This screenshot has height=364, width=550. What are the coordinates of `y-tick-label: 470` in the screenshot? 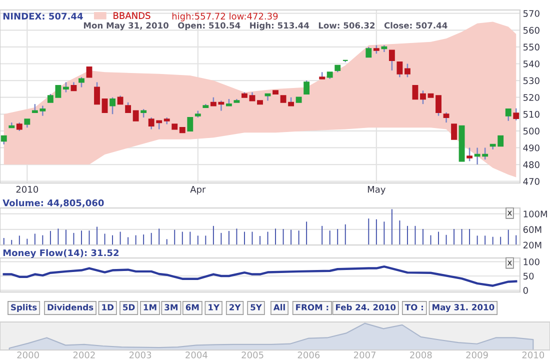 It's located at (531, 181).